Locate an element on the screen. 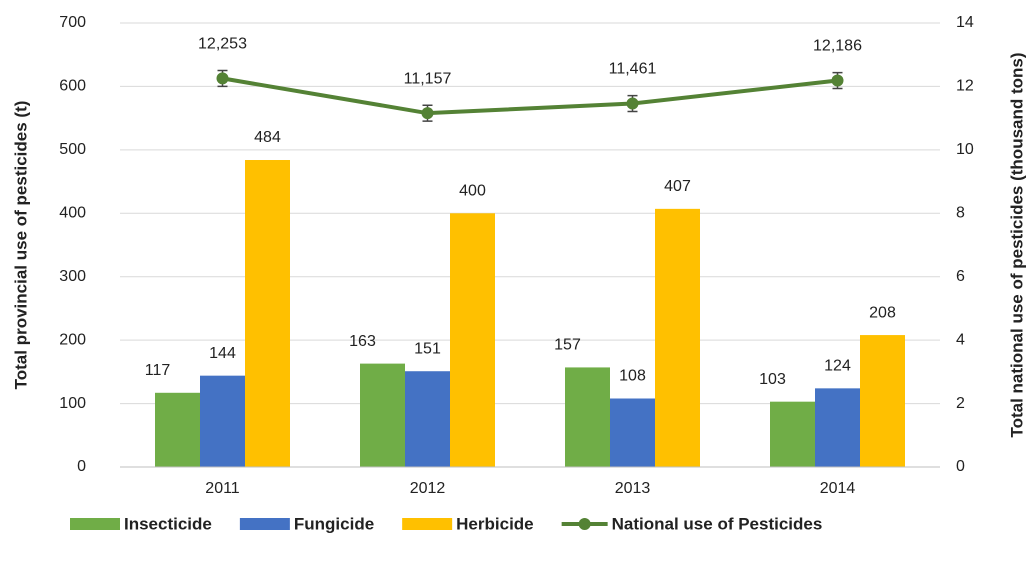 The height and width of the screenshot is (566, 1034). y-tick-label: 0 is located at coordinates (81, 466).